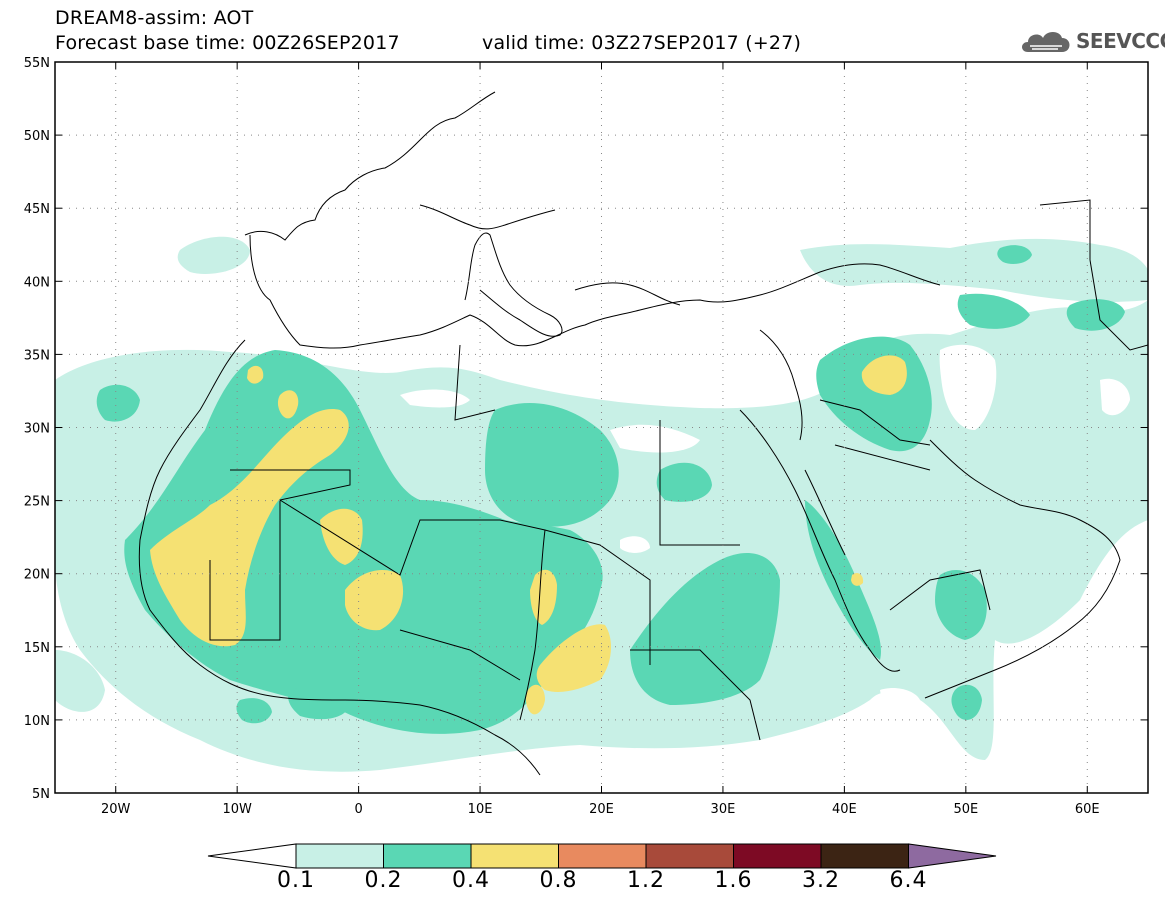  Describe the element at coordinates (1120, 41) in the screenshot. I see `logo-text: SEEVCCC` at that location.